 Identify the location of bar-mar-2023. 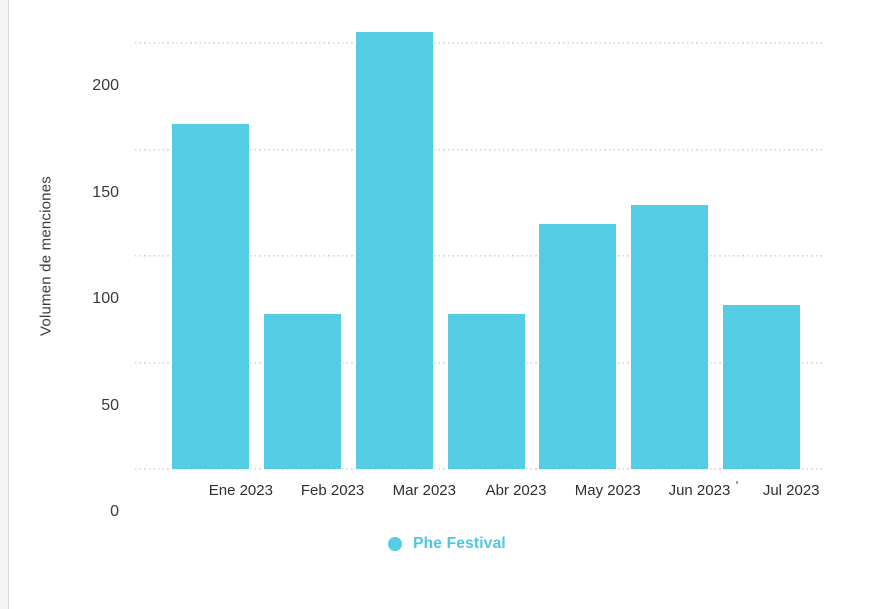
(394, 250).